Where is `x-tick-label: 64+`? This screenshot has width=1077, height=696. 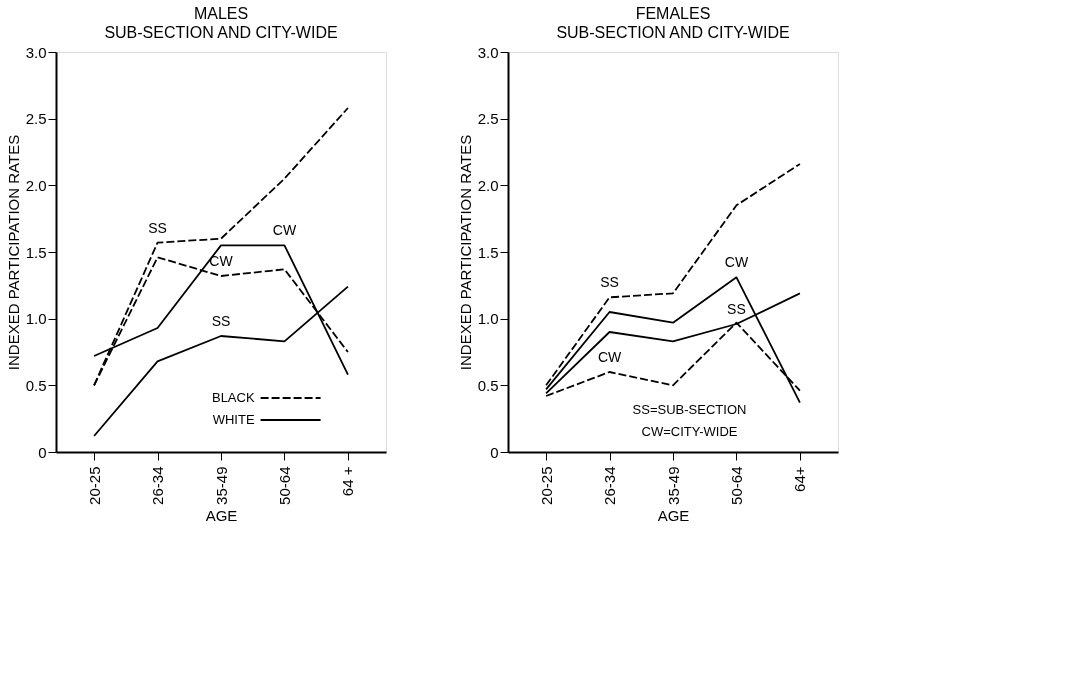 x-tick-label: 64+ is located at coordinates (800, 479).